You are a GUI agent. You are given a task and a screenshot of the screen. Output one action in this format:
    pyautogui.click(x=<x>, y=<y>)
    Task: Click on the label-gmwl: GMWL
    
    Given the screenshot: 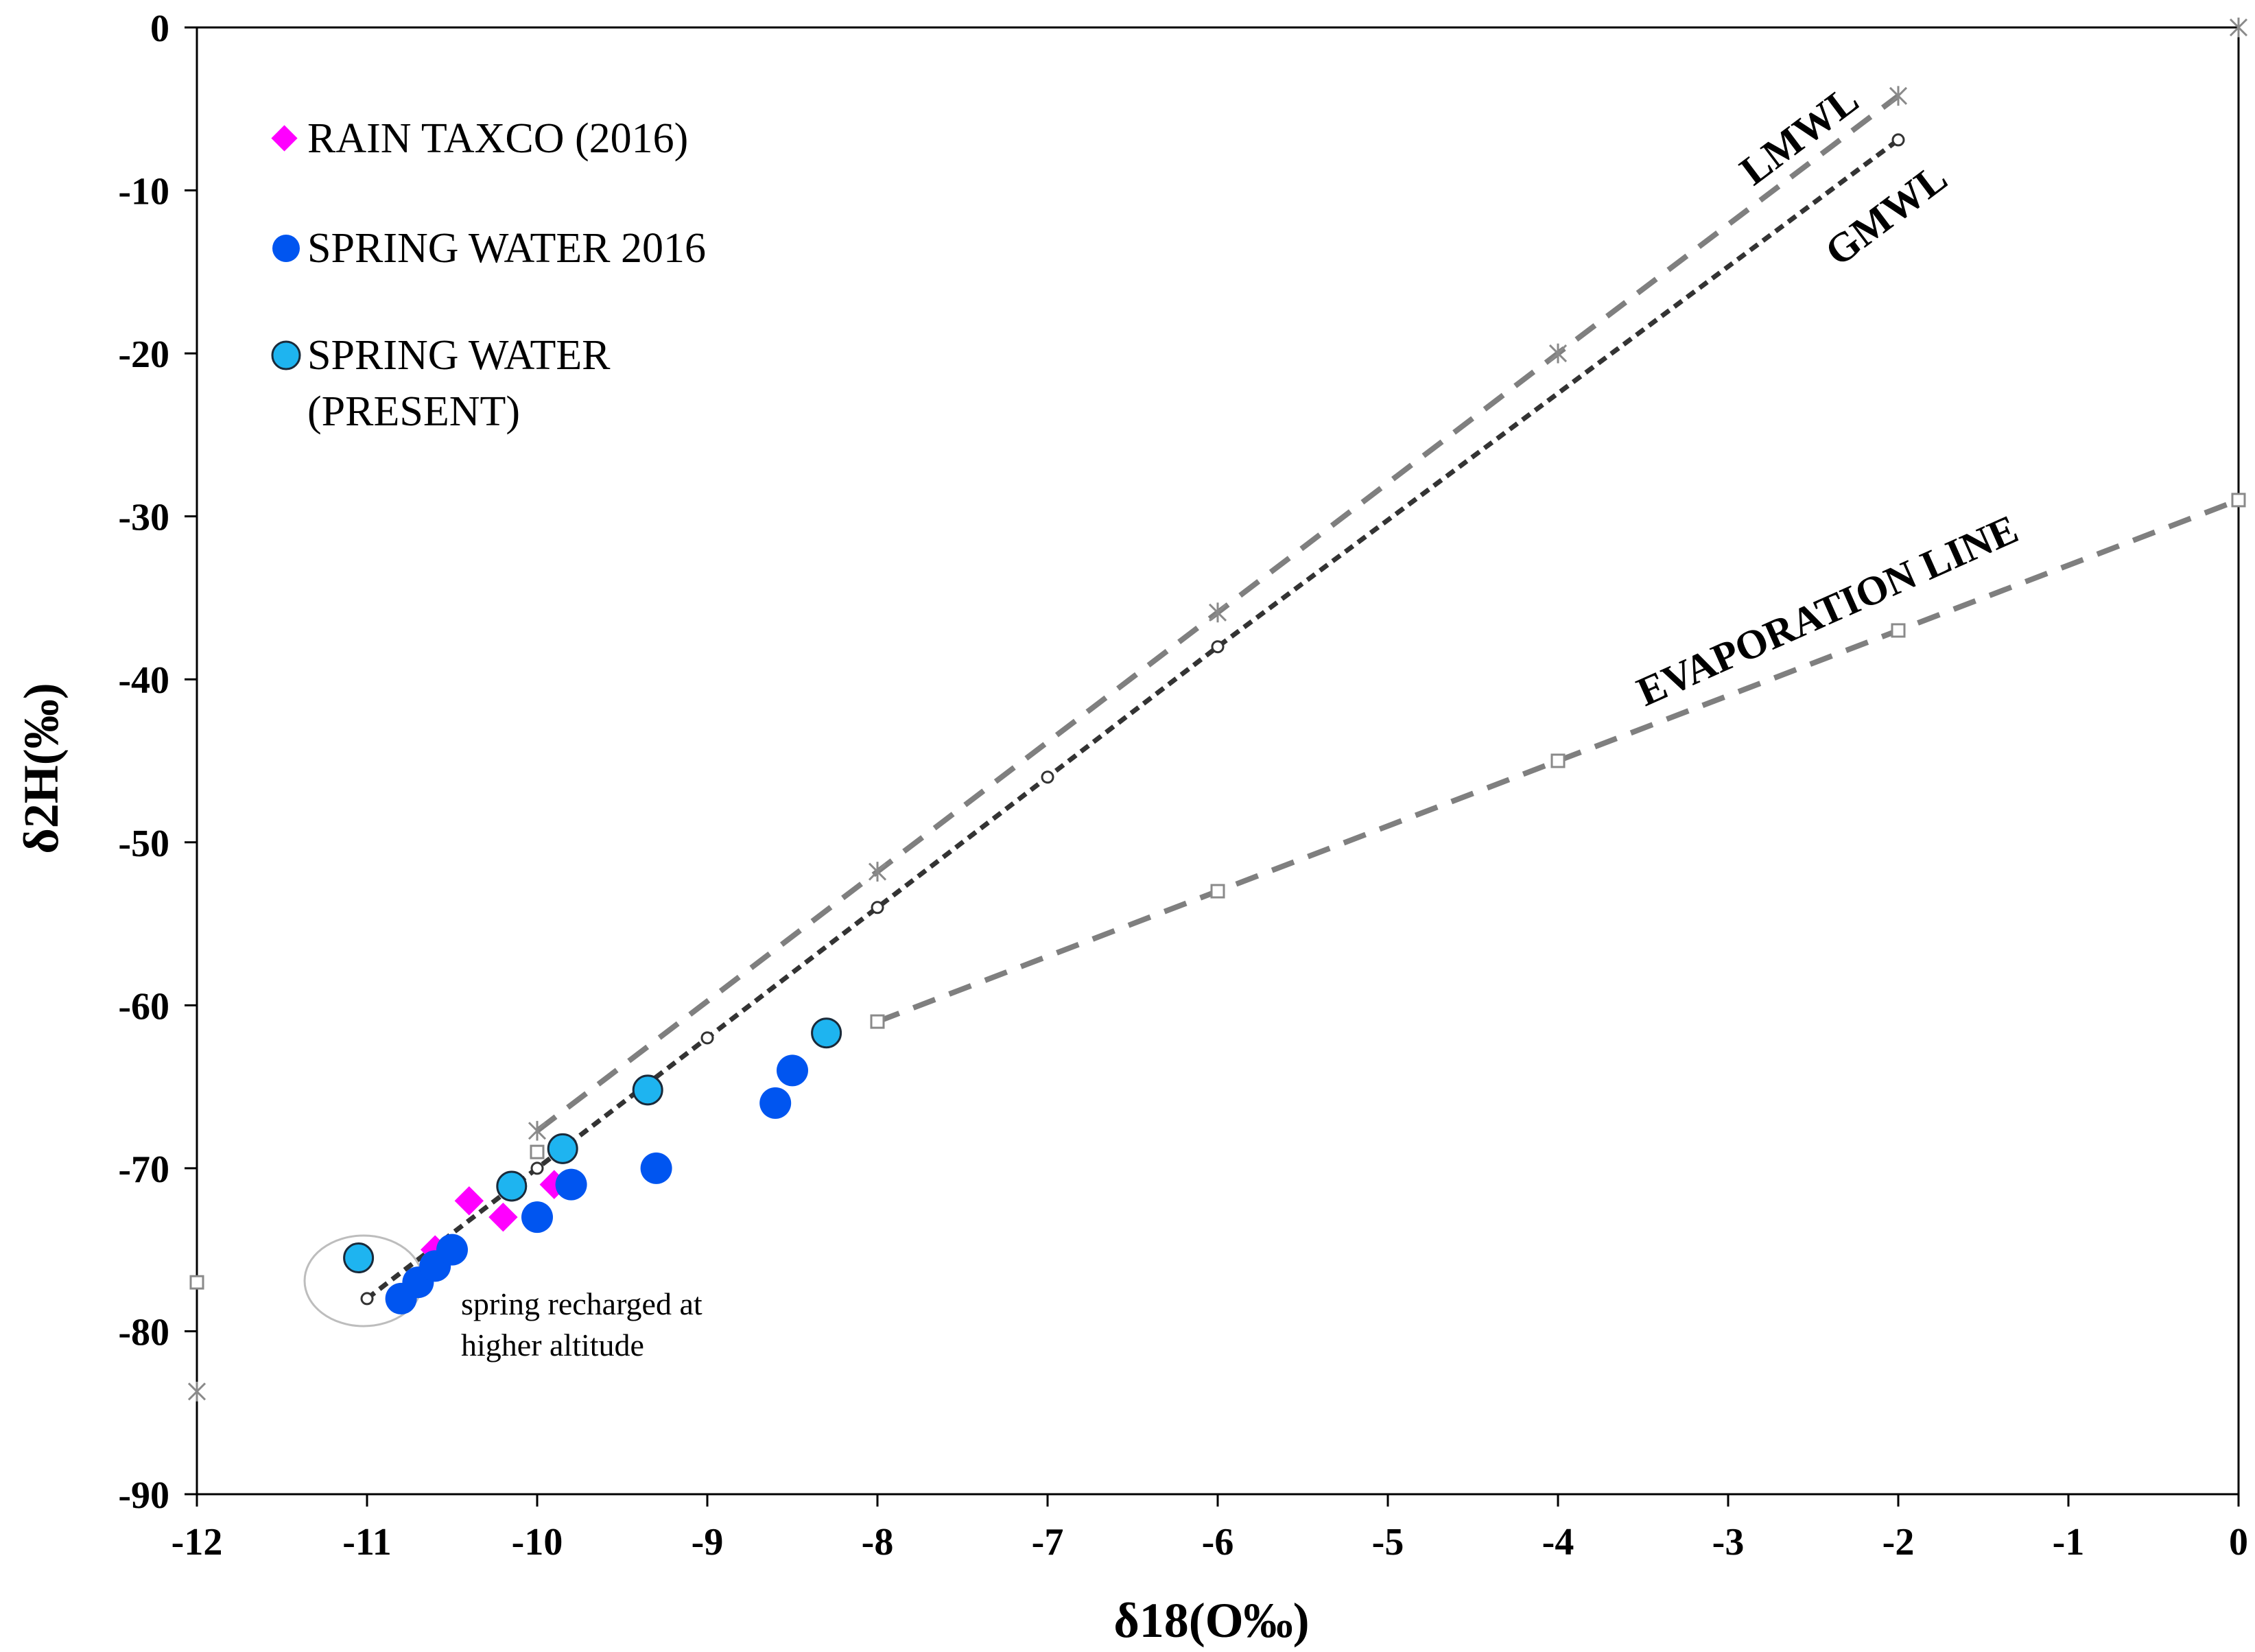 What is the action you would take?
    pyautogui.click(x=1886, y=214)
    